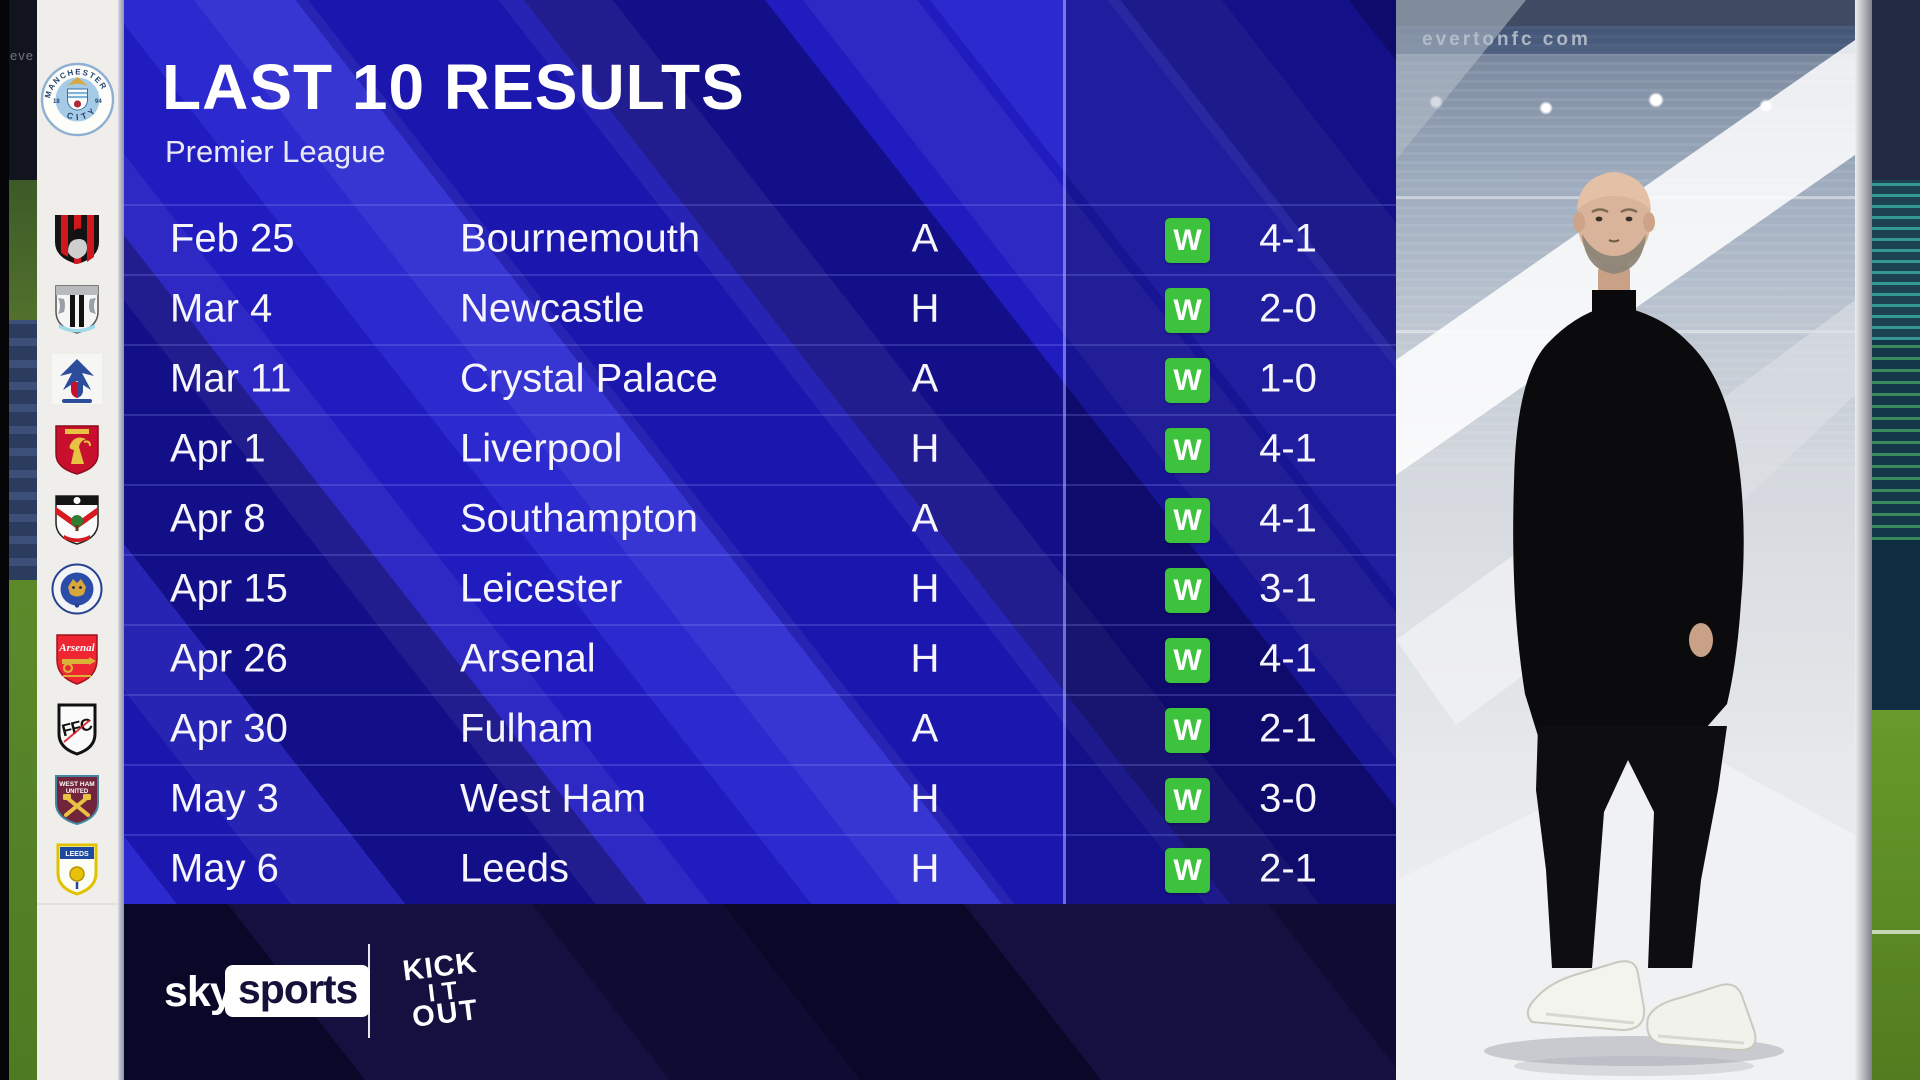  I want to click on match-opponent: Leicester, so click(541, 588).